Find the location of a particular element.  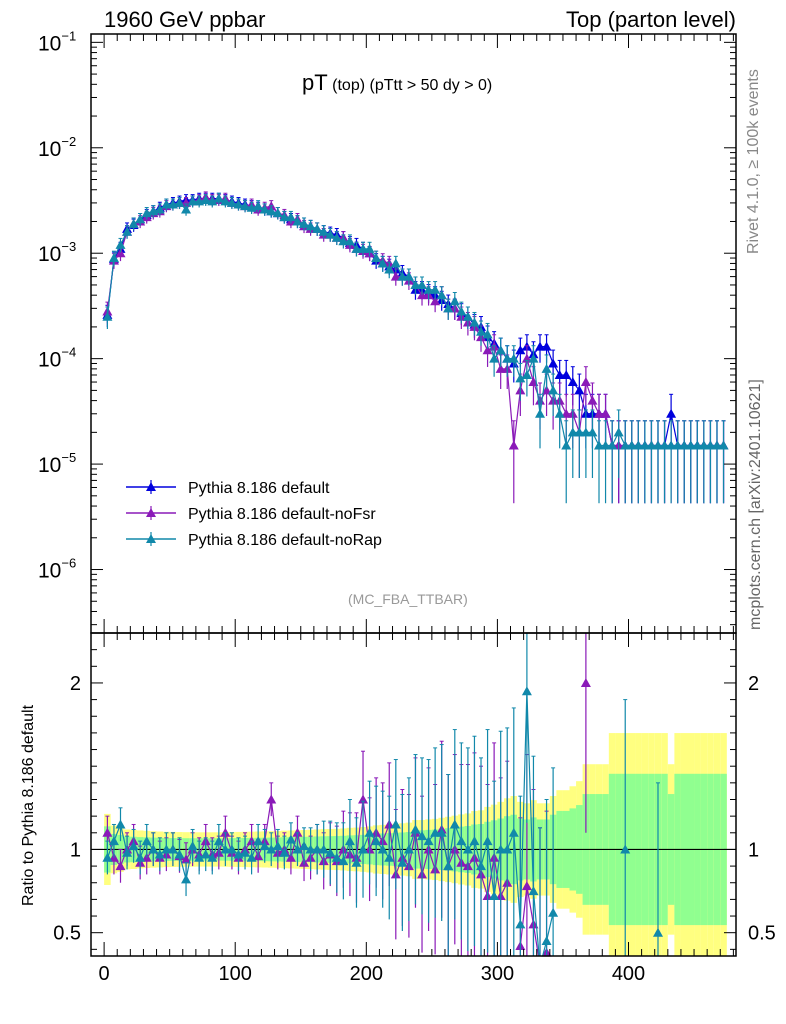

x-tick-label: 100 is located at coordinates (235, 974).